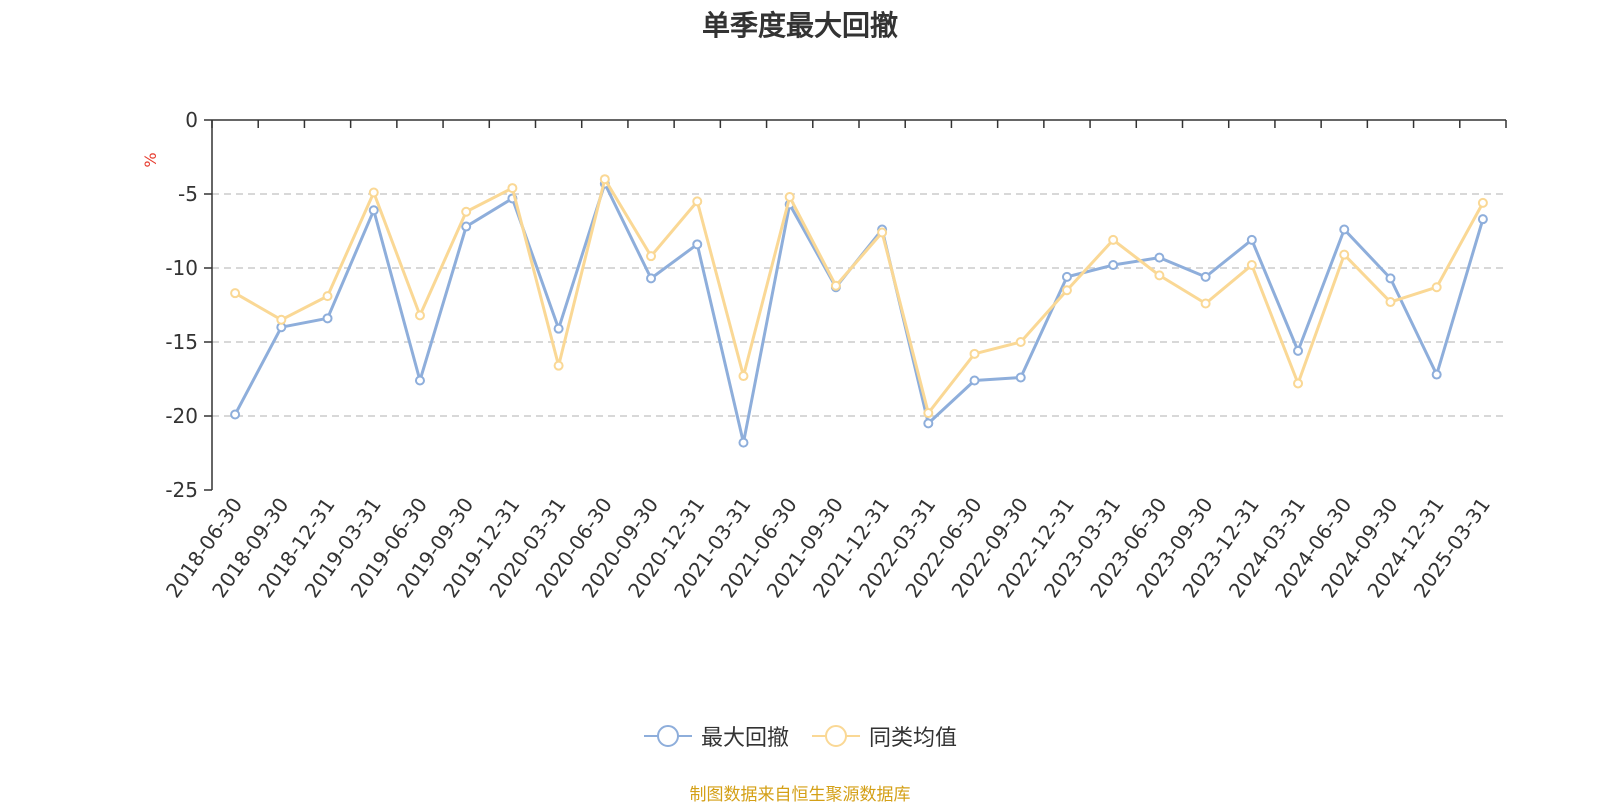 The width and height of the screenshot is (1600, 805). Describe the element at coordinates (150, 159) in the screenshot. I see `y-axis-unit-label: %` at that location.